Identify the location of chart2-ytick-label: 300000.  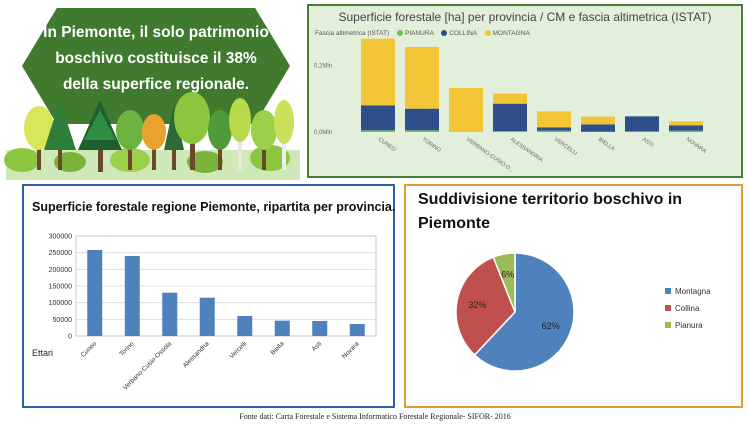
(60, 237).